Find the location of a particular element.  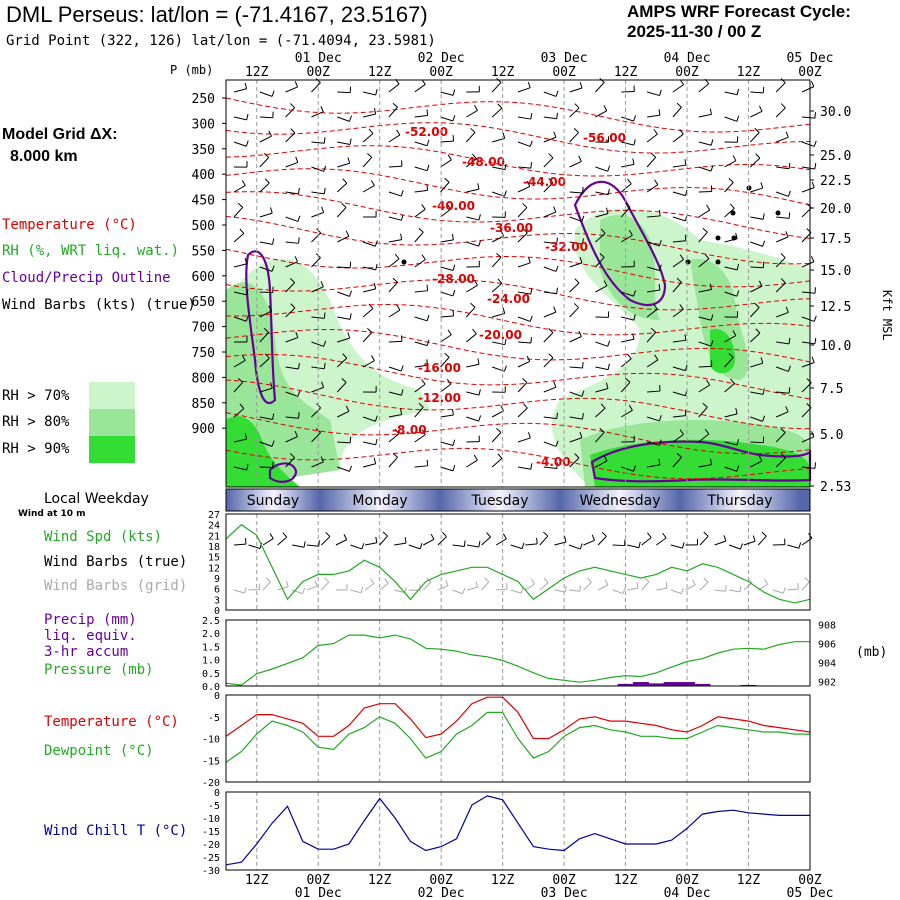

temperature-contour-label: -4.00 is located at coordinates (553, 462).